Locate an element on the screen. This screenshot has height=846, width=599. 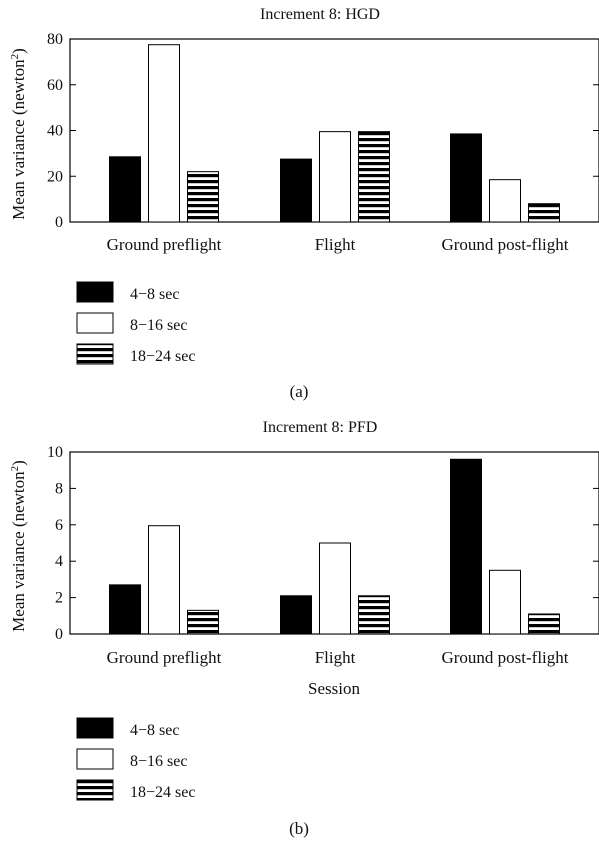
chart-a-x-category-ground-post-flight: Ground post-flight is located at coordinates (504, 244).